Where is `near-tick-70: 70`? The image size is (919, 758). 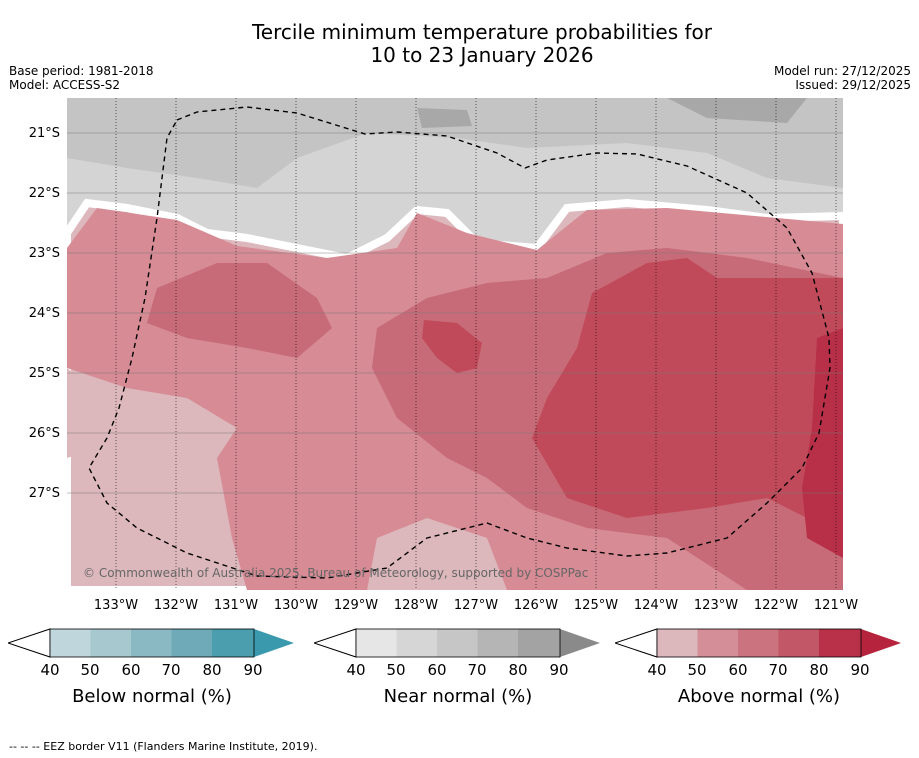
near-tick-70: 70 is located at coordinates (477, 670).